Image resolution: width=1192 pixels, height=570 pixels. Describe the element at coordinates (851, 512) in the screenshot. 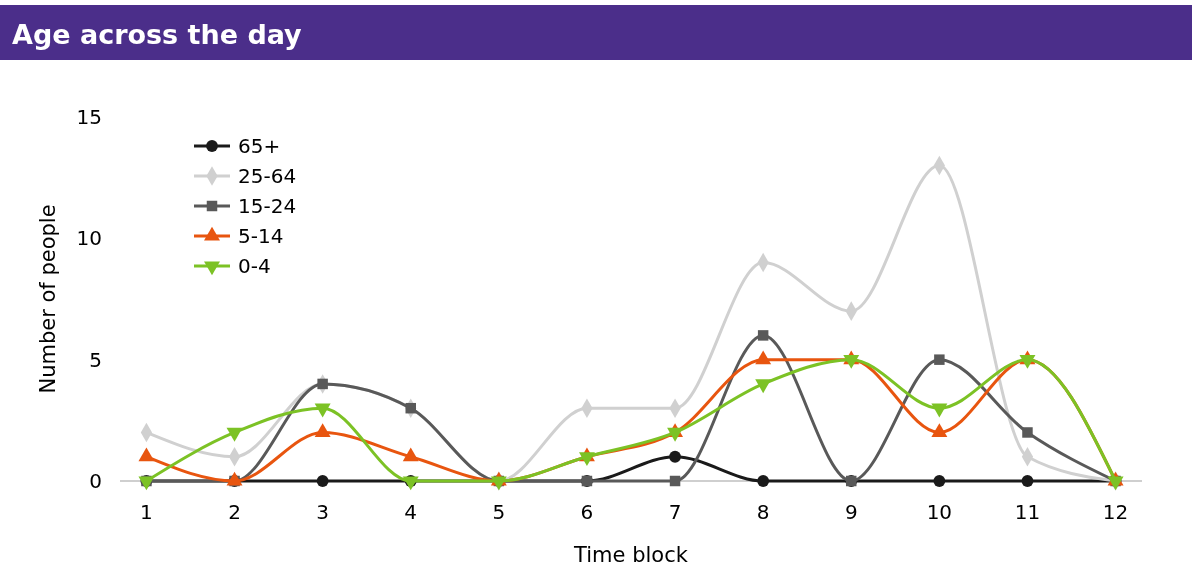

I see `x-tick-label: 9` at that location.